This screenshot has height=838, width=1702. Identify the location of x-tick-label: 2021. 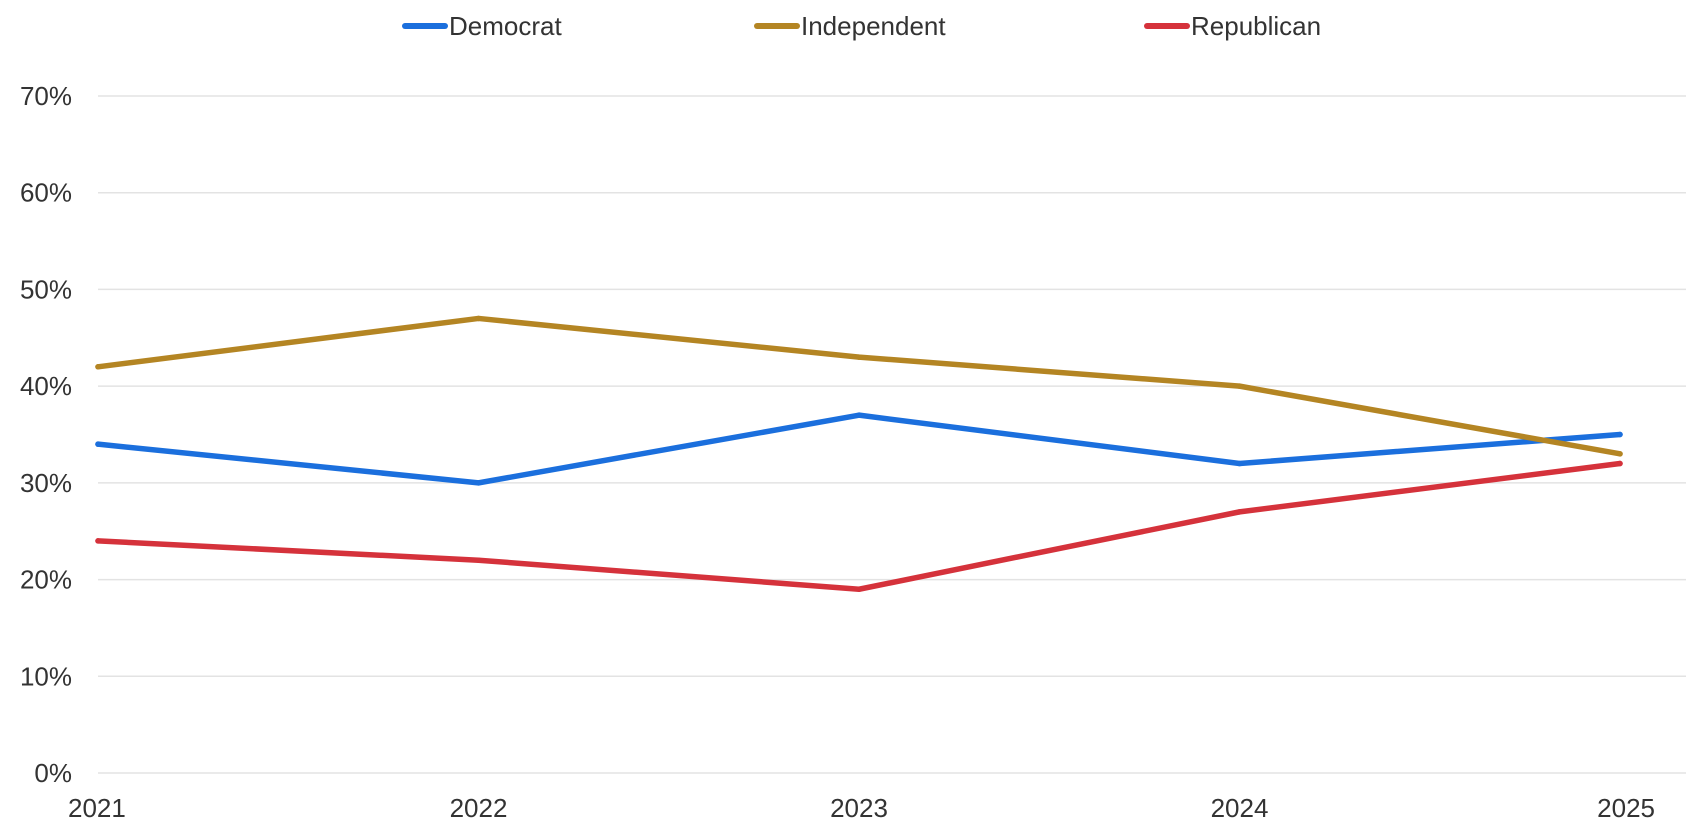
(97, 808).